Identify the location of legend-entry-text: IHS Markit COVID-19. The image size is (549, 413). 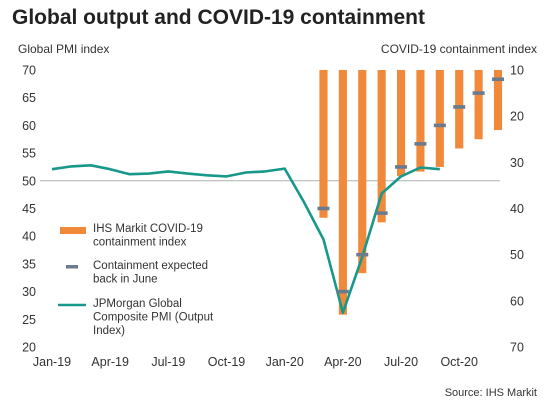
(148, 229).